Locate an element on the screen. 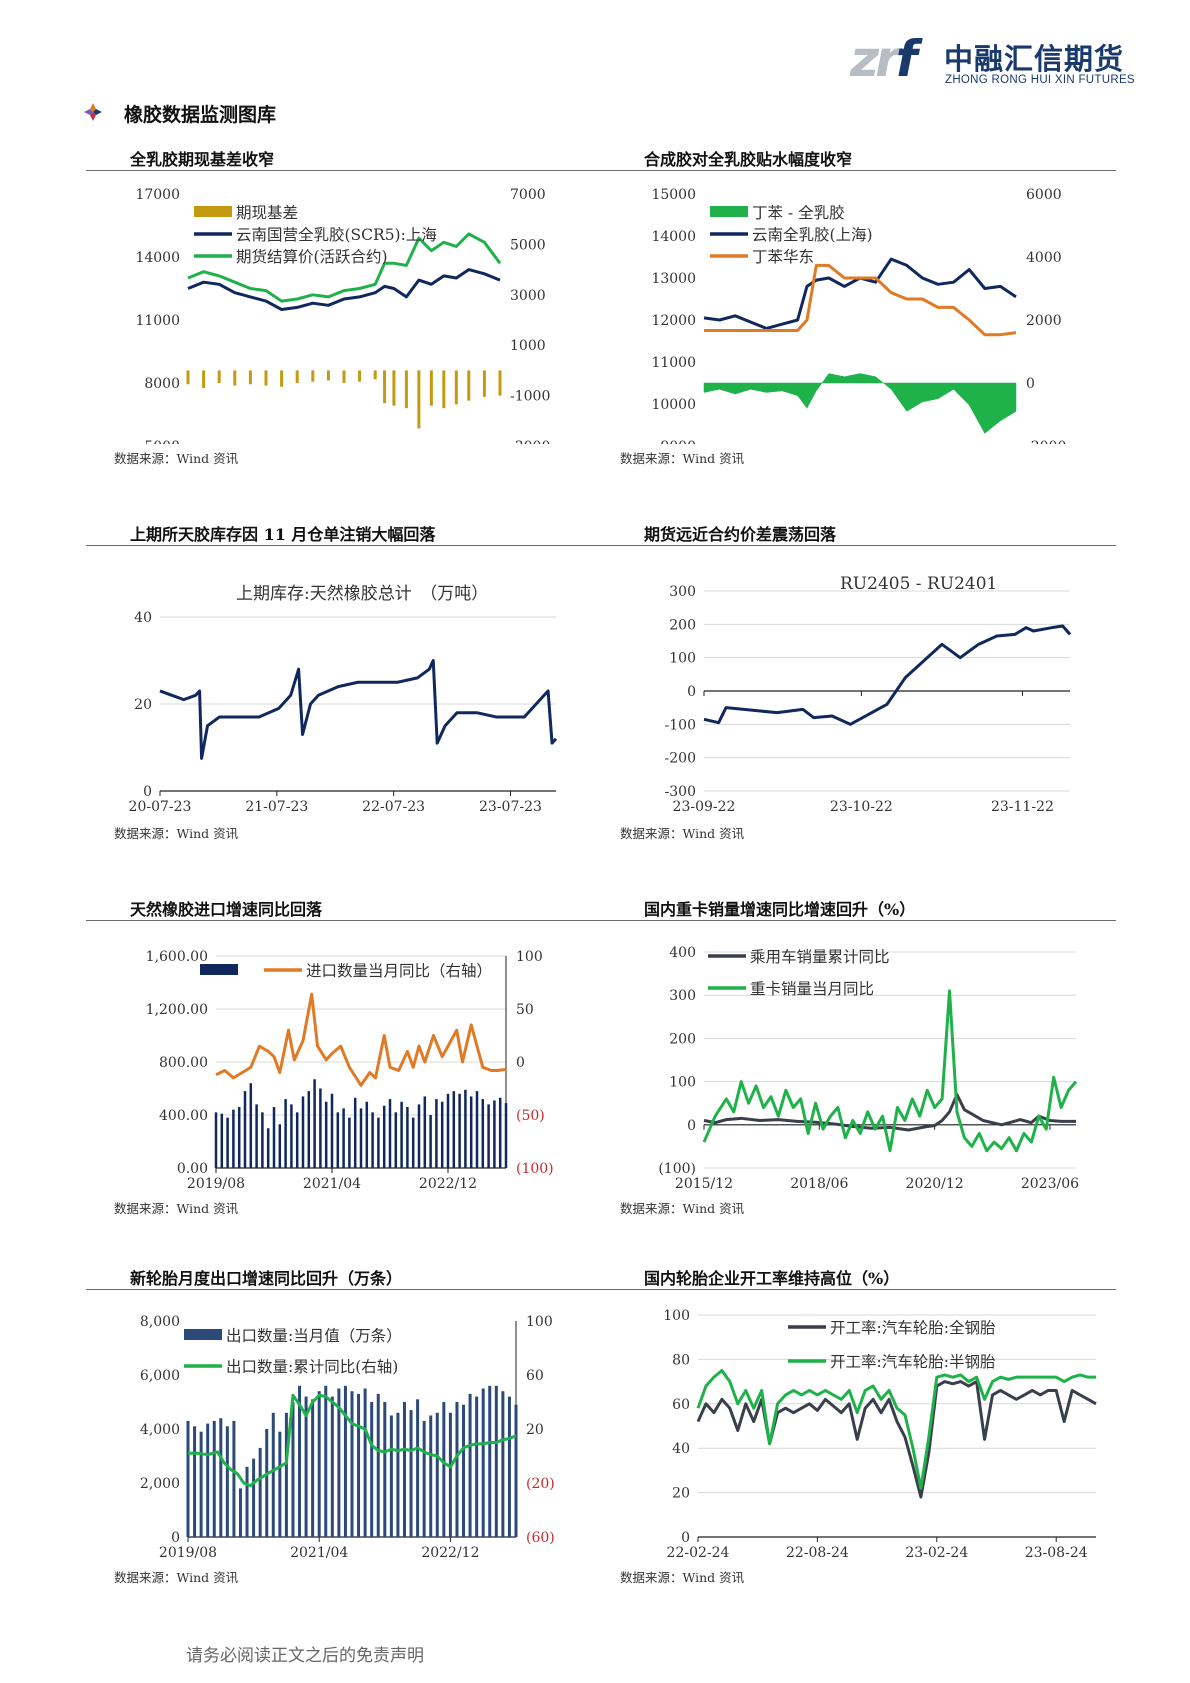 The height and width of the screenshot is (1683, 1190). y-left-tick-label: 4,000 is located at coordinates (160, 1430).